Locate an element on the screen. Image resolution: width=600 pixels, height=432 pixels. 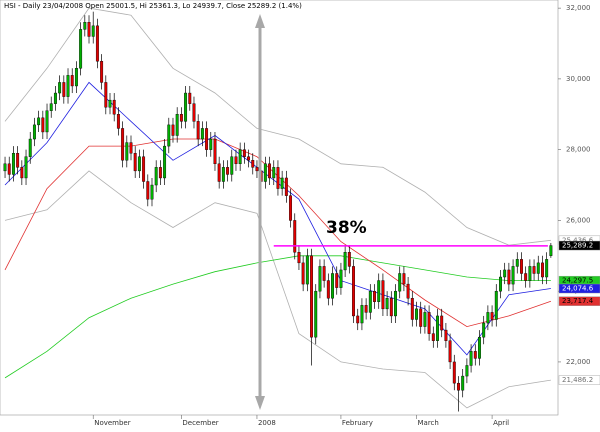
y-tick-label: 22,000 is located at coordinates (578, 362).